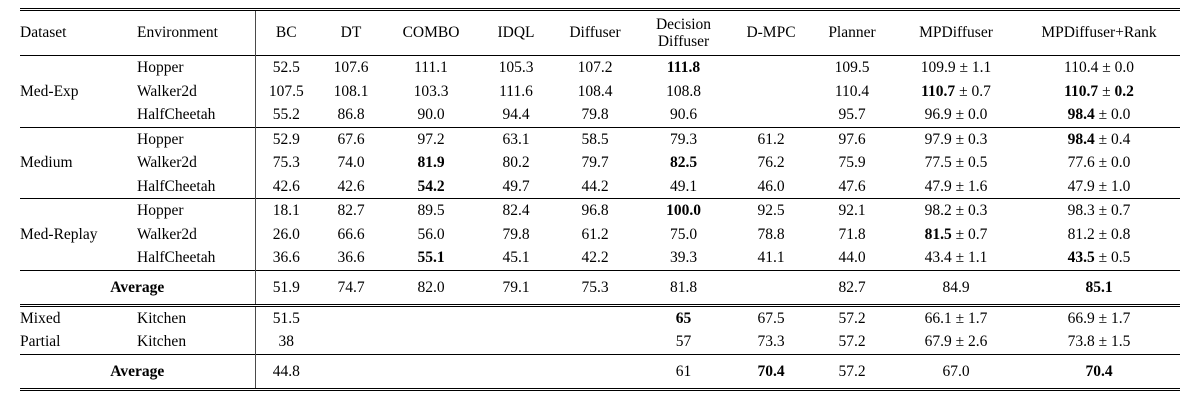  Describe the element at coordinates (78, 316) in the screenshot. I see `dataset-cell: Mixed` at that location.